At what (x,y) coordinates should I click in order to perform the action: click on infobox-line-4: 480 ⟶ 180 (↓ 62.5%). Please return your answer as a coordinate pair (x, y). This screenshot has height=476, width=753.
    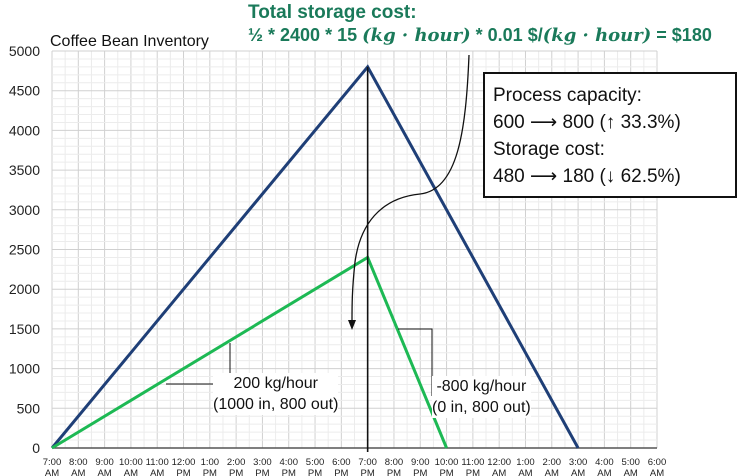
    Looking at the image, I should click on (587, 176).